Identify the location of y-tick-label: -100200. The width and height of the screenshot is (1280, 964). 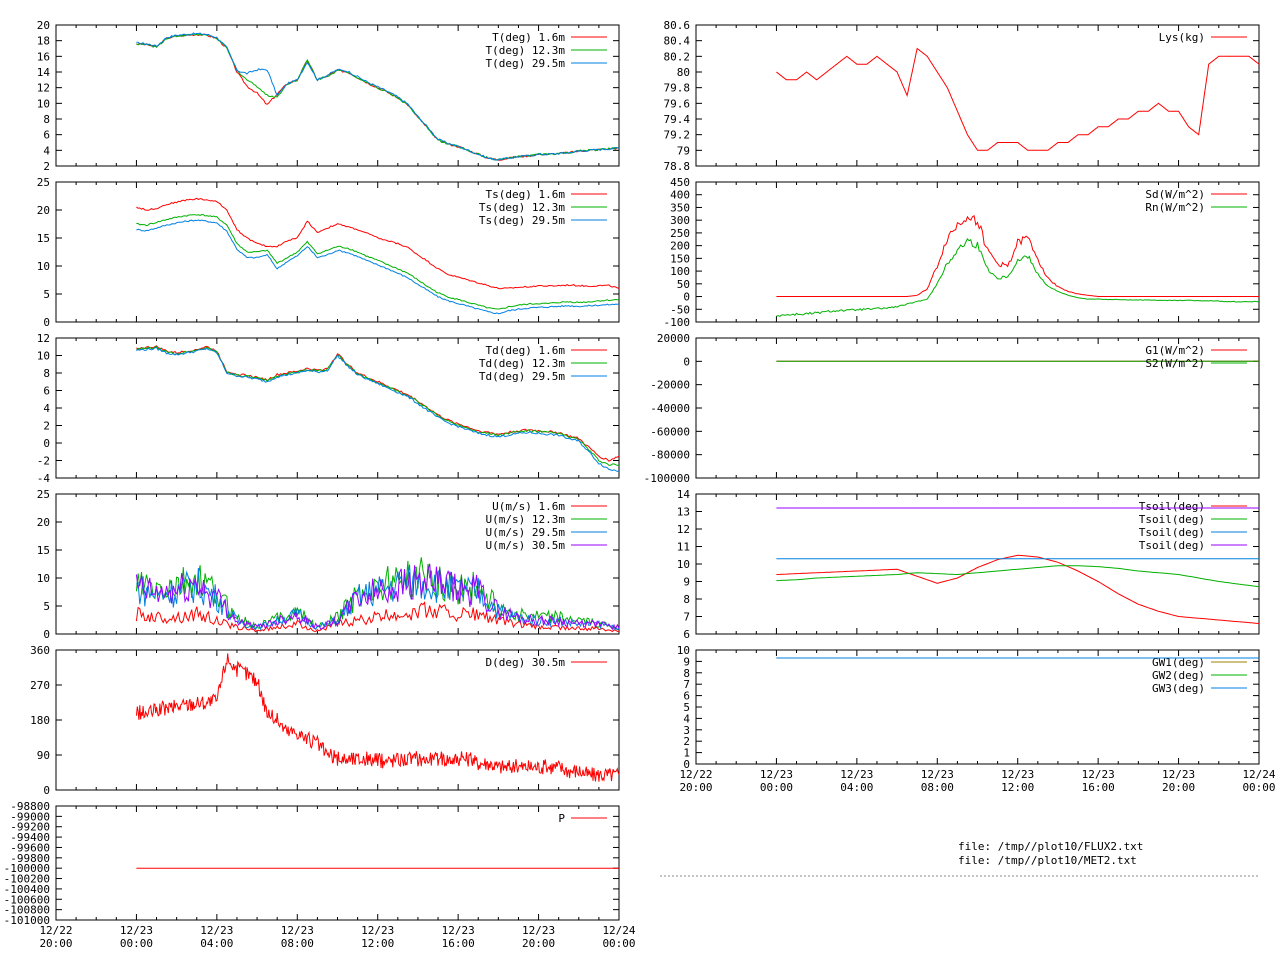
(27, 879).